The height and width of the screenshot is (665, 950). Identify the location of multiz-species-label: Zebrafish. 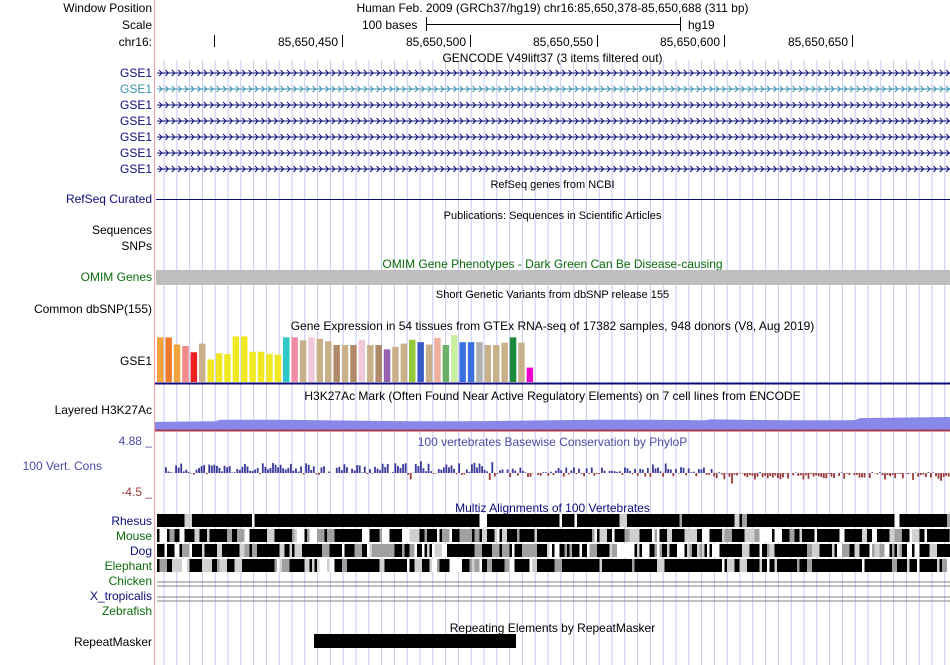
(126, 611).